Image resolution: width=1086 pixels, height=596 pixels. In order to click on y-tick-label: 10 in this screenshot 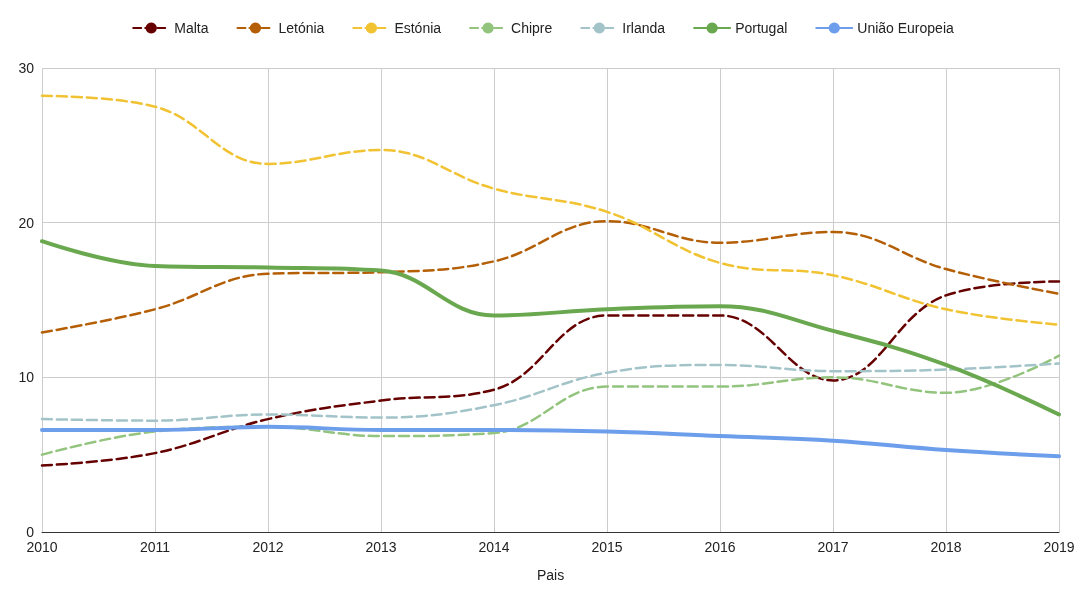, I will do `click(26, 377)`.